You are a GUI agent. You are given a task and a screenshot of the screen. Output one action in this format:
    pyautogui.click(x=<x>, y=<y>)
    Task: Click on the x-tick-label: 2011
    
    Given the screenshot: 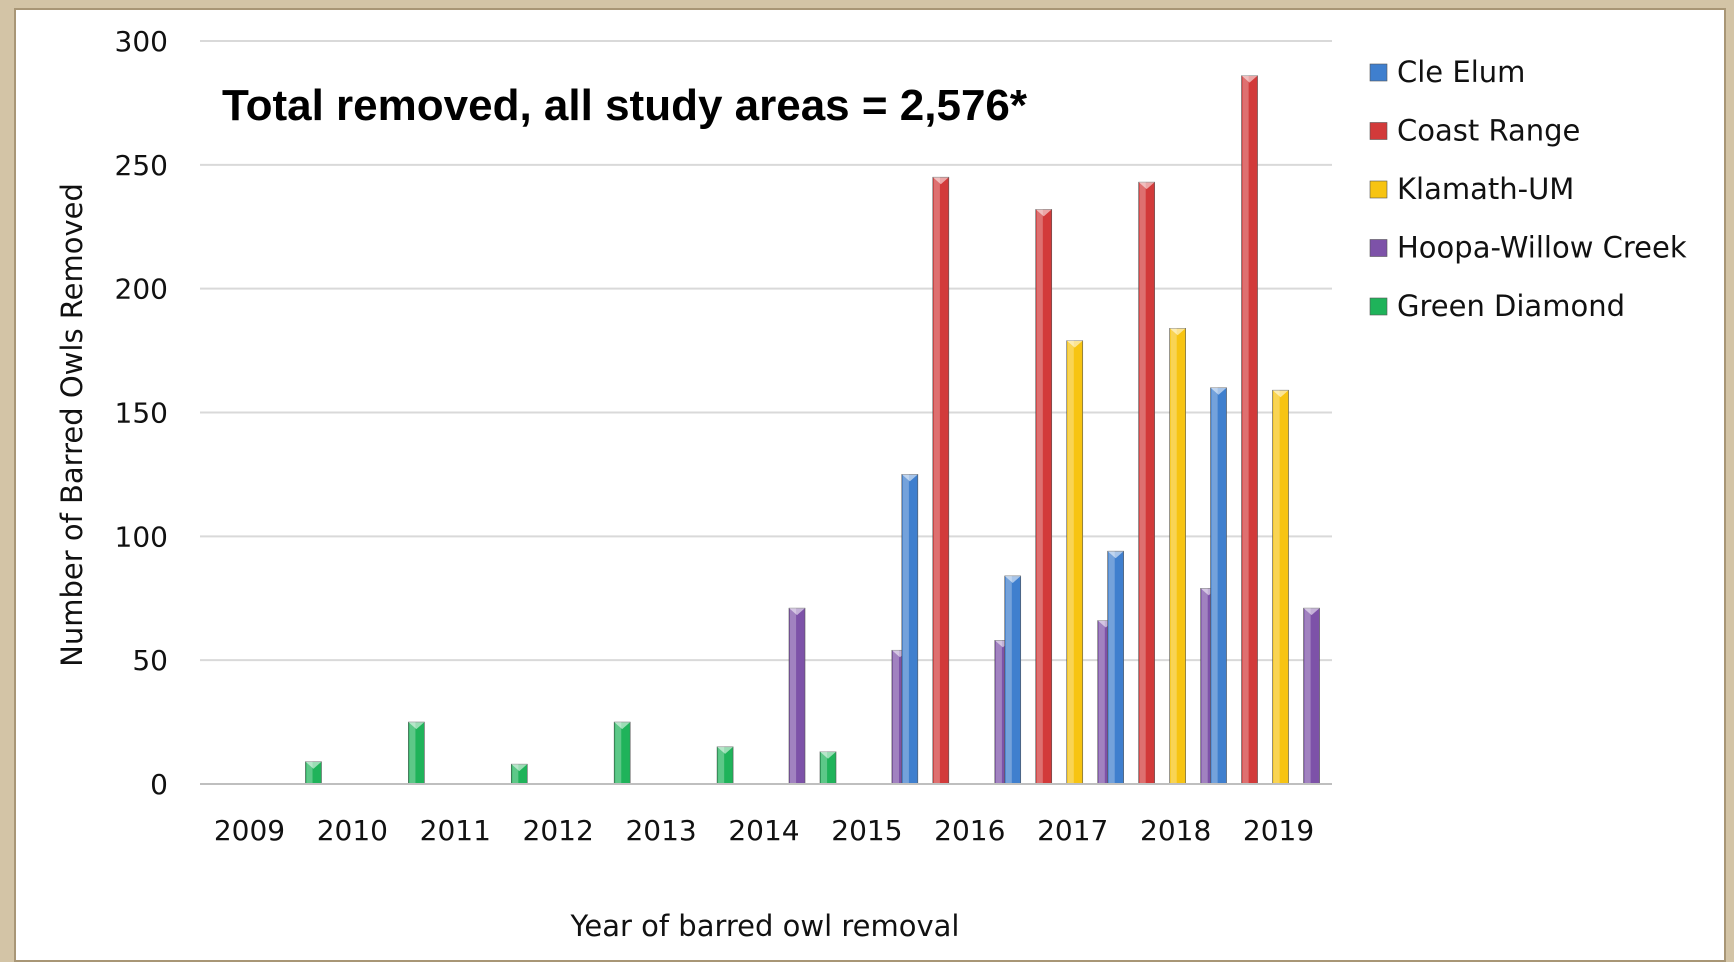 What is the action you would take?
    pyautogui.click(x=455, y=830)
    